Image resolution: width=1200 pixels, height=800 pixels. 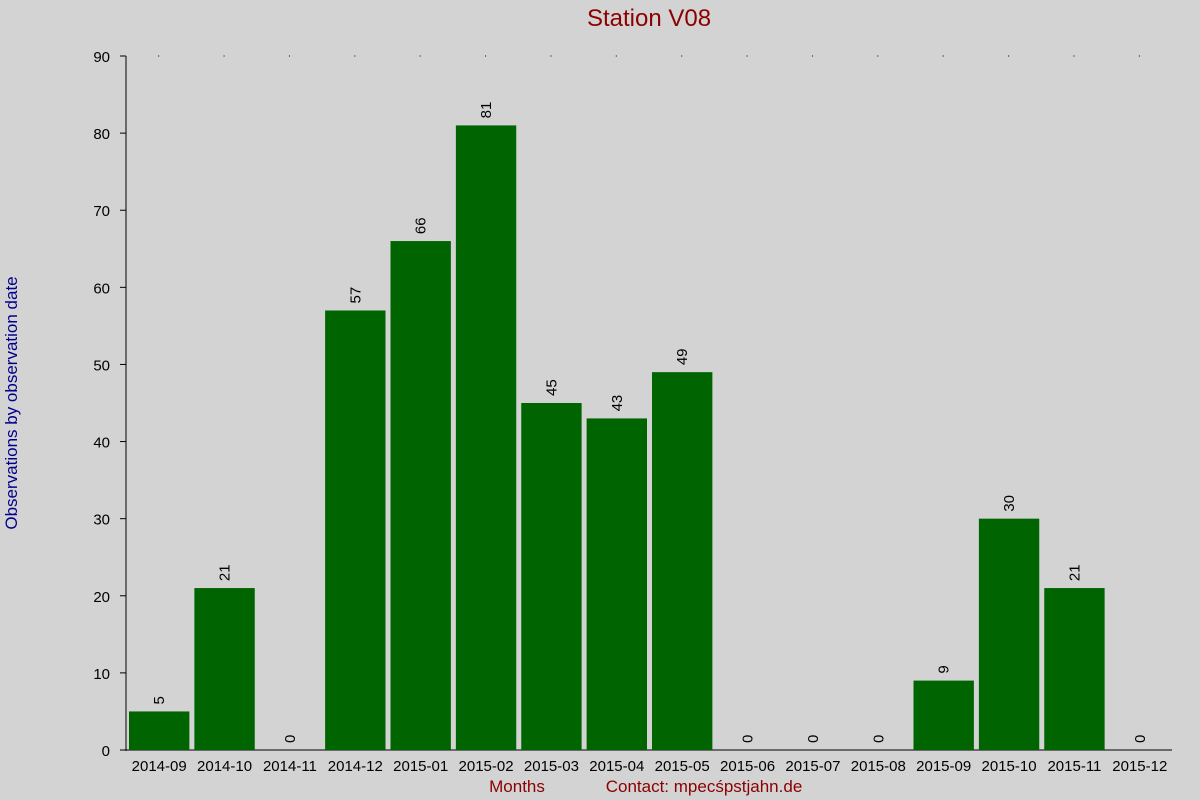 What do you see at coordinates (517, 786) in the screenshot?
I see `x-axis-label: Months` at bounding box center [517, 786].